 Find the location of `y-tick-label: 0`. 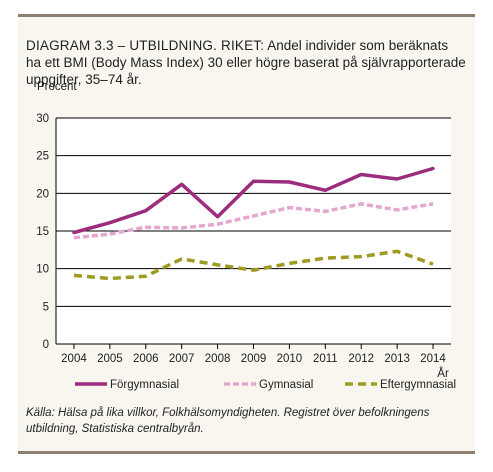

y-tick-label: 0 is located at coordinates (46, 345).